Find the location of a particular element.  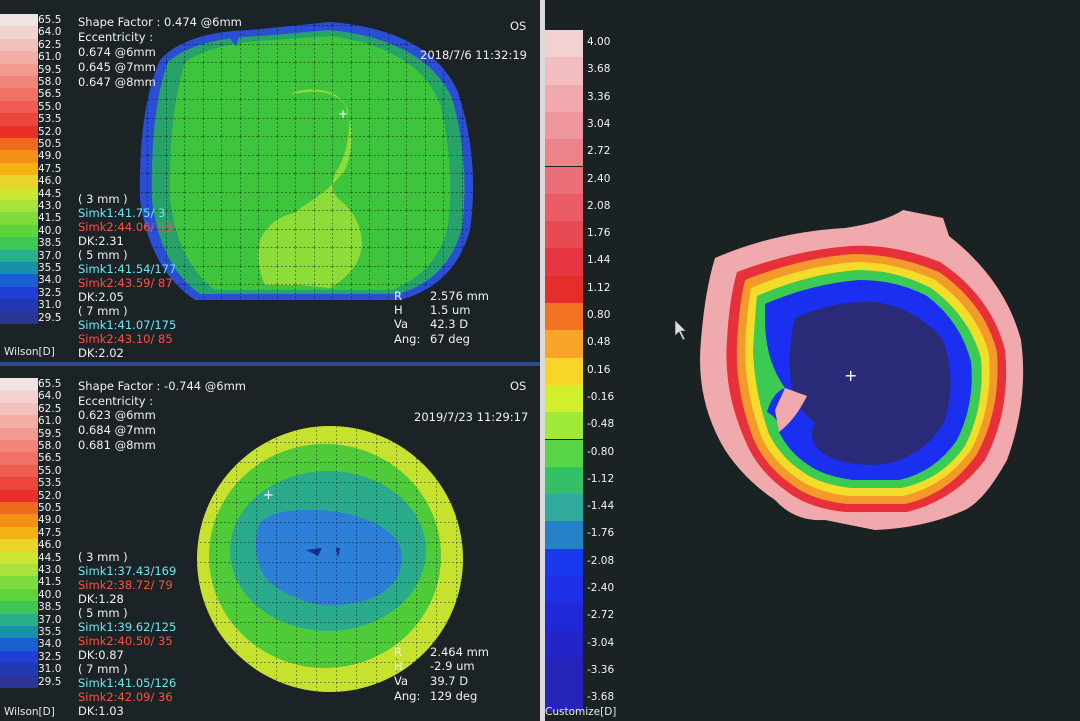

scale-value: 2.08 is located at coordinates (599, 205).